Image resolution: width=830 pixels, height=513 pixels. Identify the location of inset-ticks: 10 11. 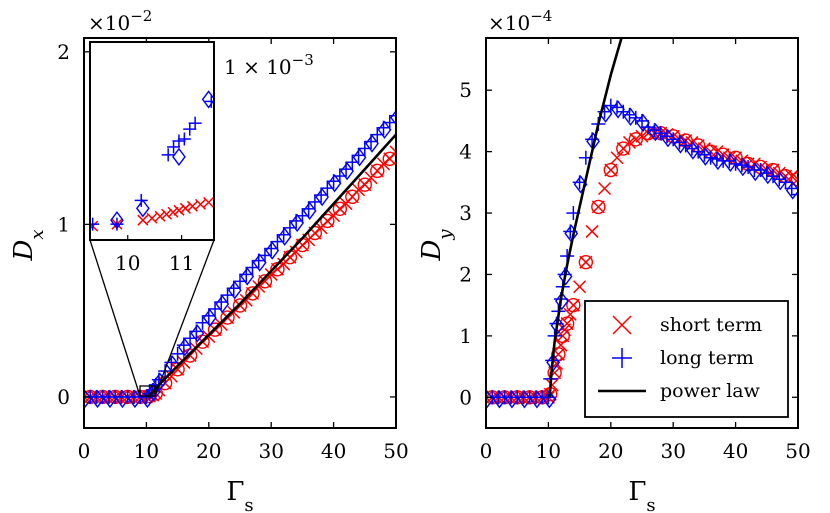
(154, 255).